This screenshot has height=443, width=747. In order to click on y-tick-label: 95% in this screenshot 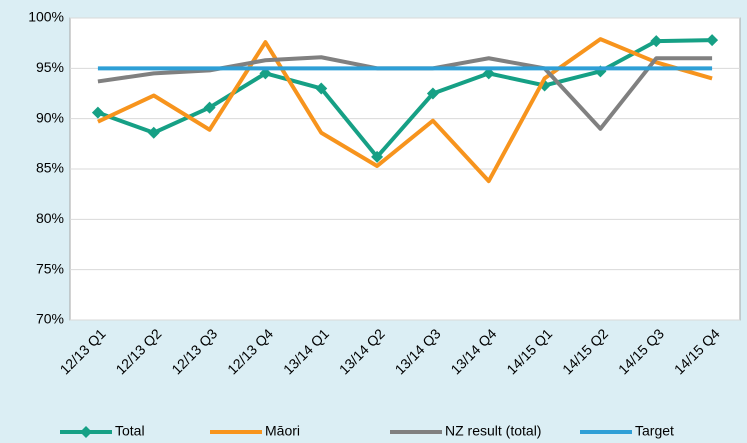, I will do `click(50, 67)`.